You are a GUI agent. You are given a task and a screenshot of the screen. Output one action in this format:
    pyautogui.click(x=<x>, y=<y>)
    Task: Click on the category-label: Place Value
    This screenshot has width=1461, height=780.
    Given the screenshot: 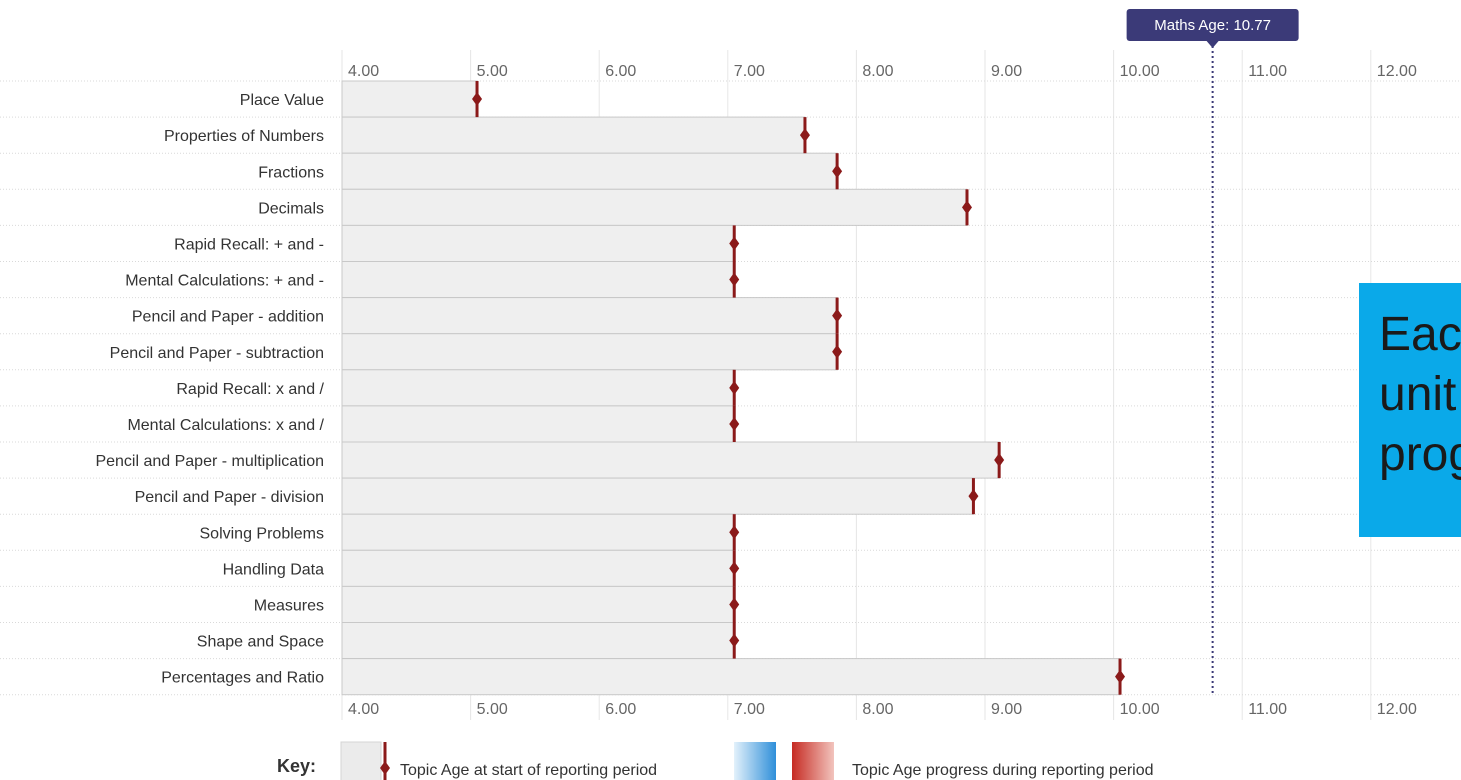 What is the action you would take?
    pyautogui.click(x=282, y=100)
    